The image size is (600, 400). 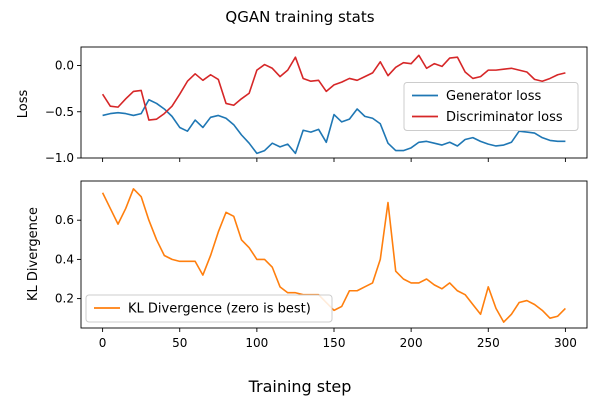 I want to click on loss-y-axis-label: Loss, so click(x=23, y=104).